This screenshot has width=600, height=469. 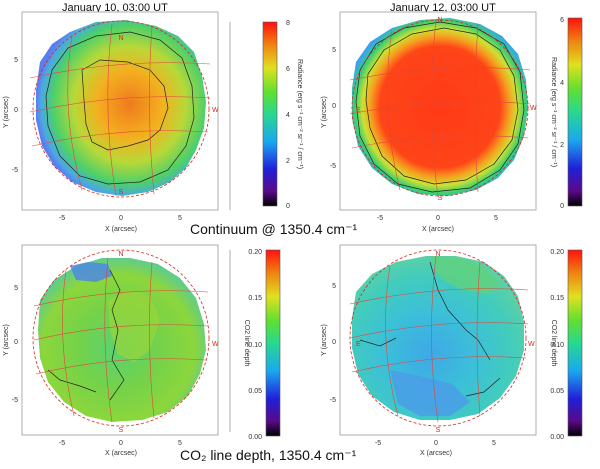 What do you see at coordinates (553, 112) in the screenshot?
I see `cbar2-label: Radiance (erg s⁻¹ cm⁻² sr⁻¹ / cm⁻¹)` at bounding box center [553, 112].